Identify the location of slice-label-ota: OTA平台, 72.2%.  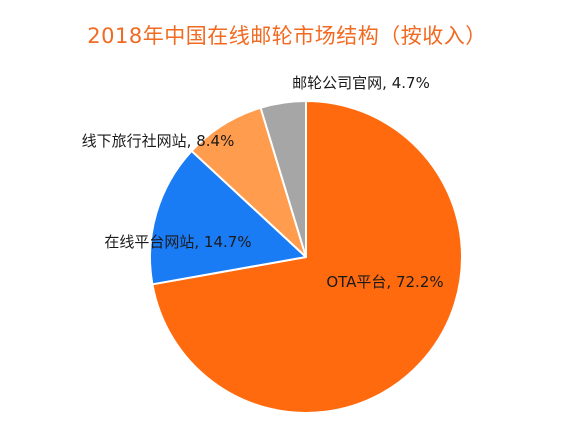
(384, 282).